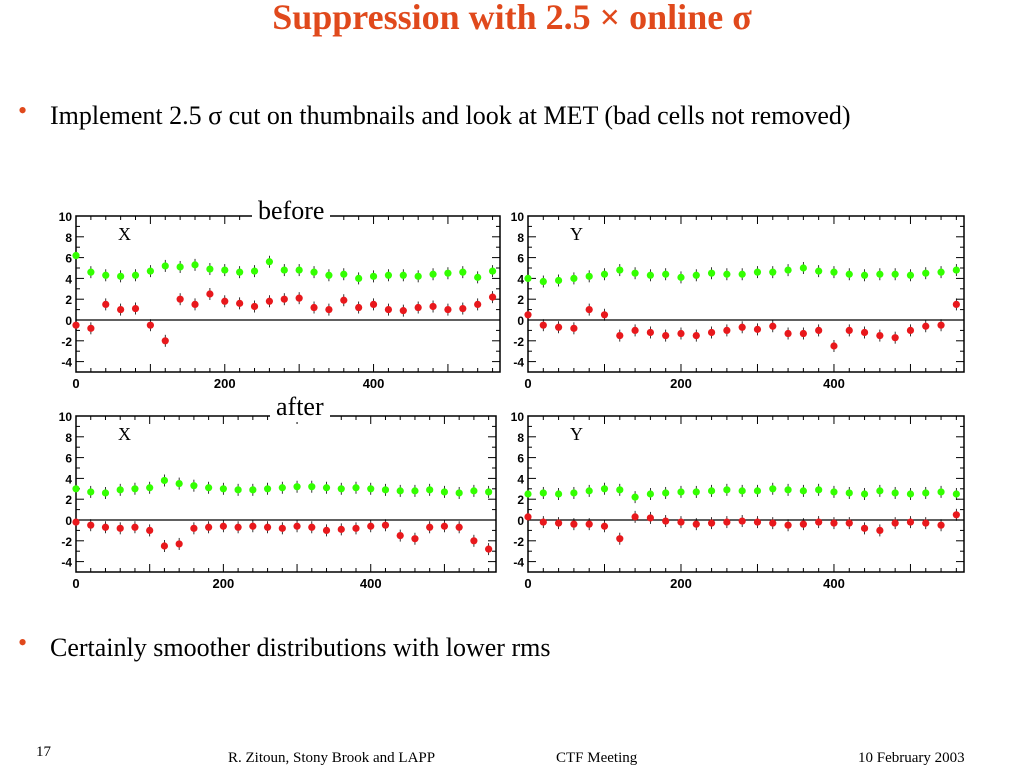 This screenshot has height=768, width=1024. What do you see at coordinates (576, 434) in the screenshot?
I see `panel-title: Y` at bounding box center [576, 434].